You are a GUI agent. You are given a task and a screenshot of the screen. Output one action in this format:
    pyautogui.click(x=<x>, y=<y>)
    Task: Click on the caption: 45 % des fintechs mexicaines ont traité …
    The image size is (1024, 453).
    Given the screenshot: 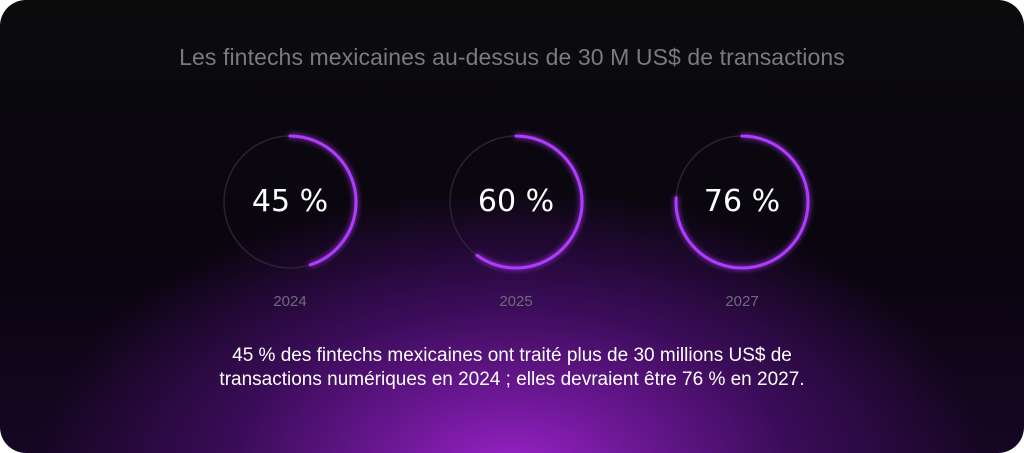 What is the action you would take?
    pyautogui.click(x=512, y=368)
    